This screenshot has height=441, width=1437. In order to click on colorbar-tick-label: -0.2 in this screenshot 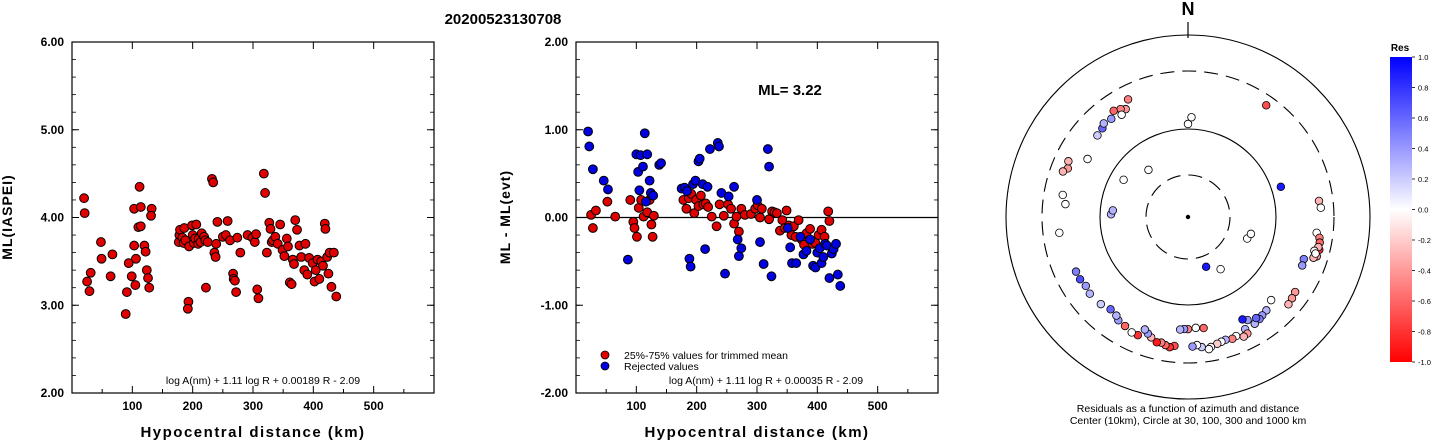, I will do `click(1424, 240)`.